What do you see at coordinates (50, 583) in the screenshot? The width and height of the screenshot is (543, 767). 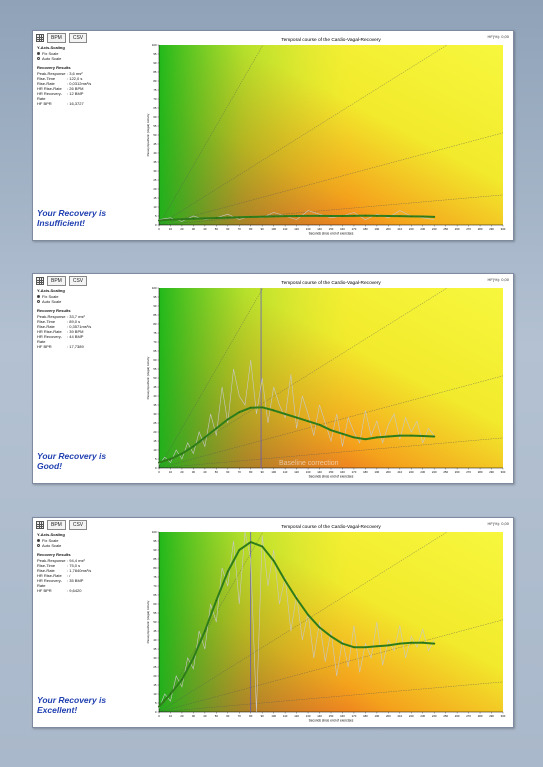 I see `result-key: HR Recovery-Rate` at bounding box center [50, 583].